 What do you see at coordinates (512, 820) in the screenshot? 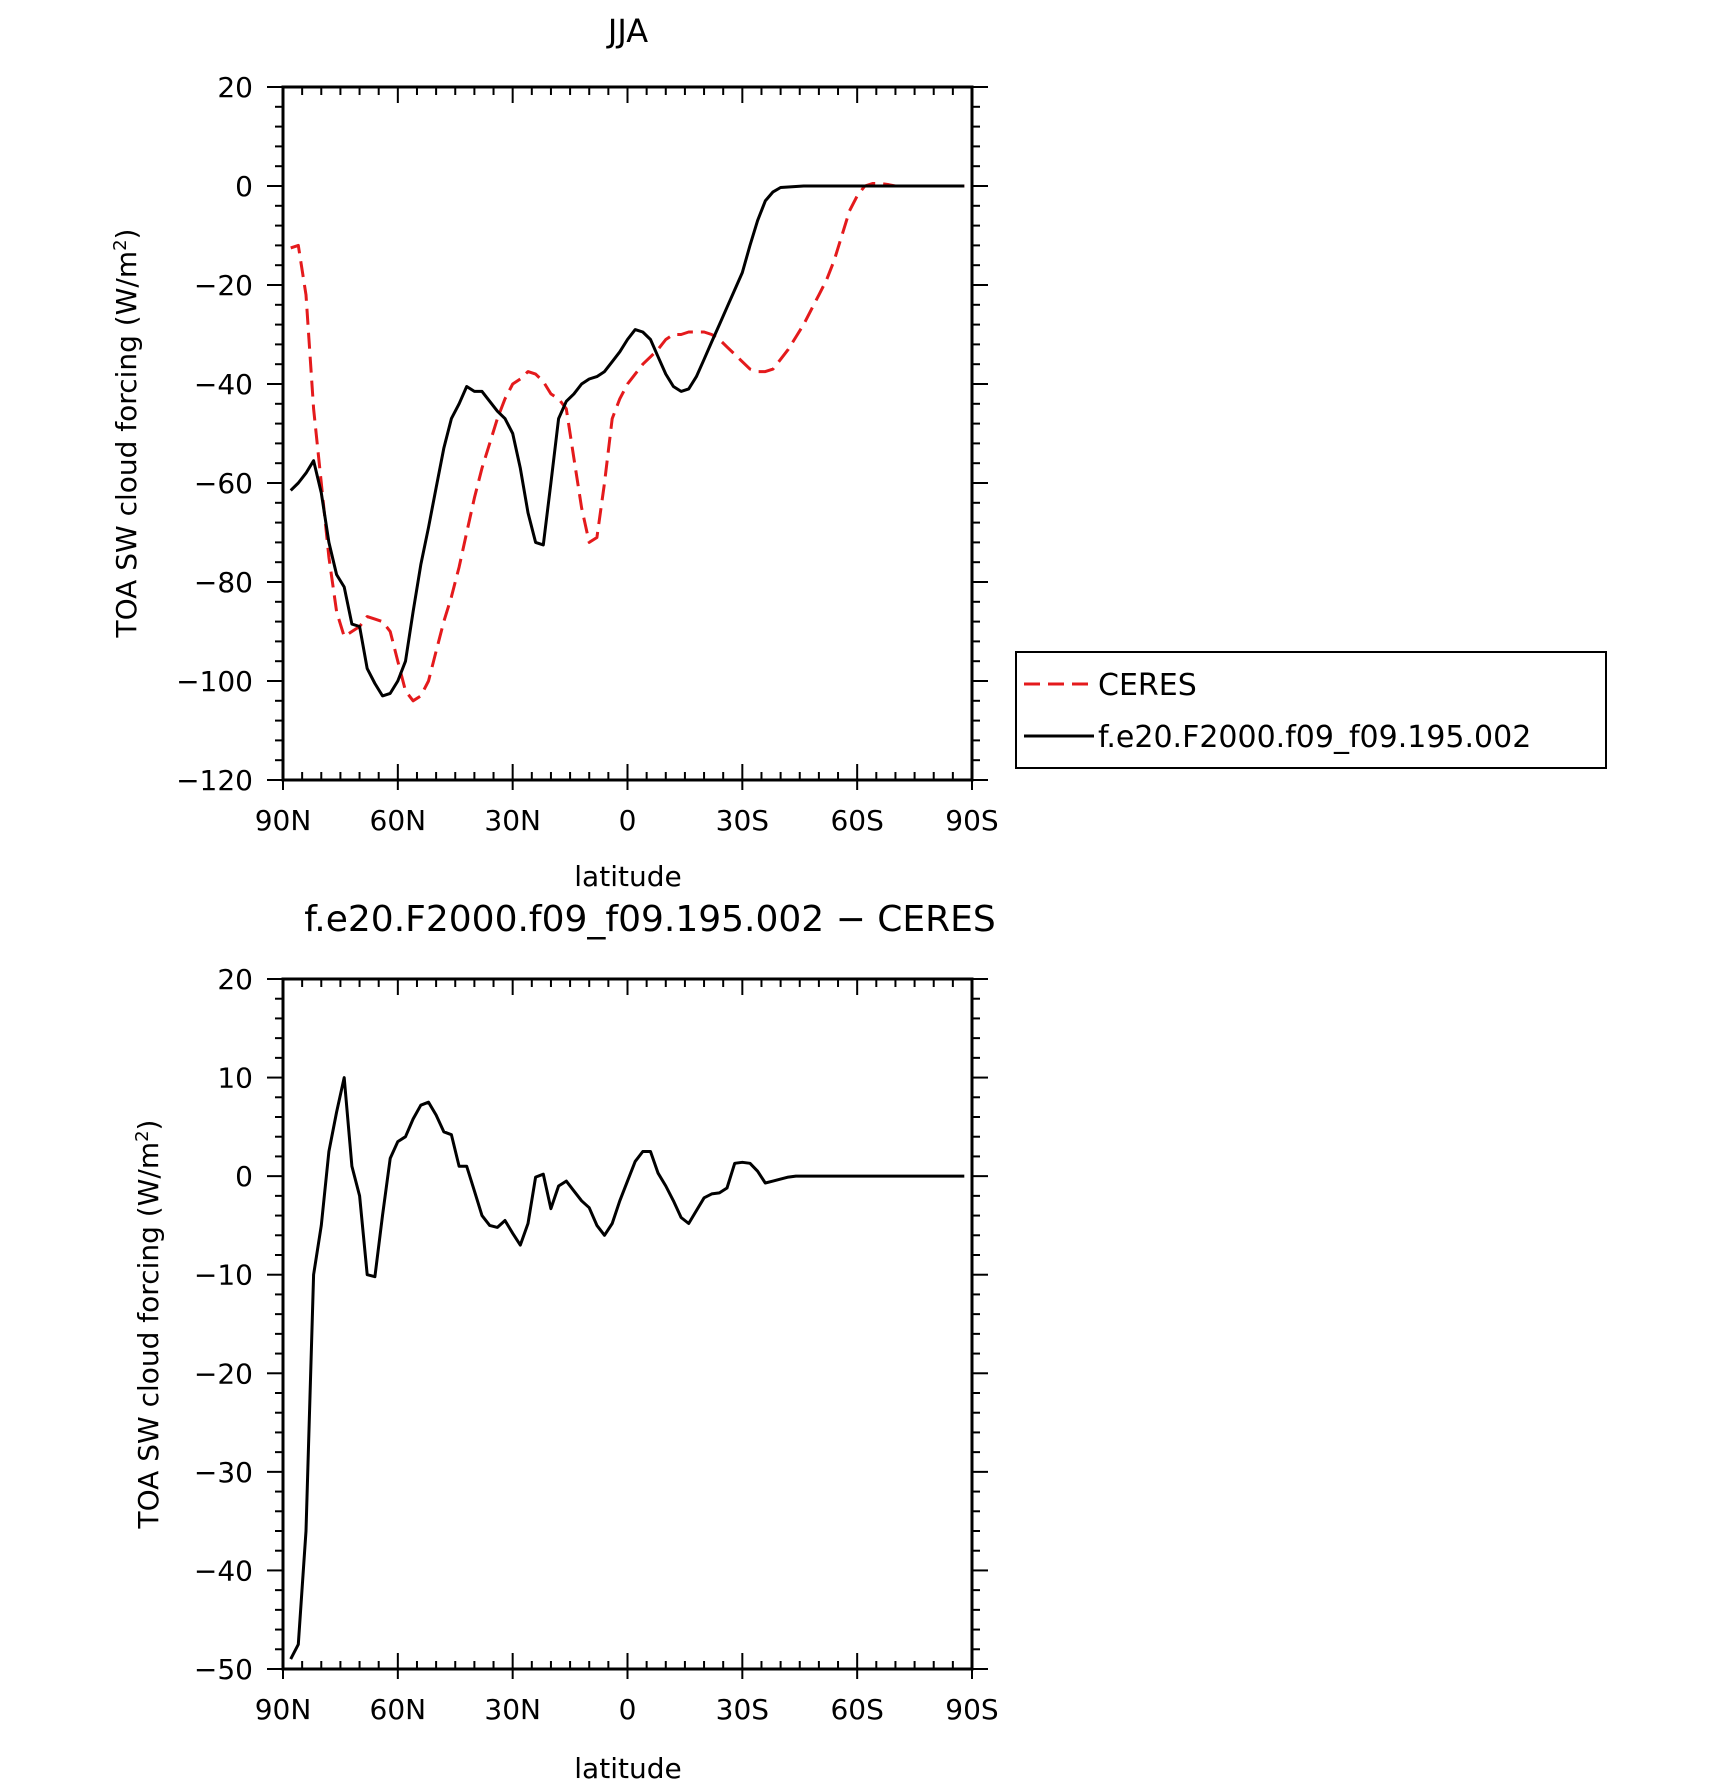
I see `top-x-tick-label: 30N` at bounding box center [512, 820].